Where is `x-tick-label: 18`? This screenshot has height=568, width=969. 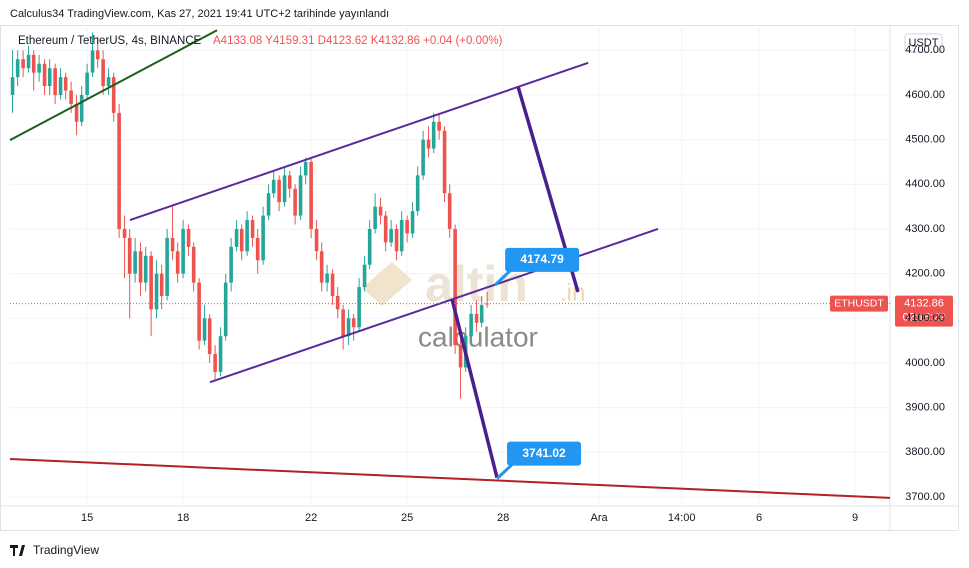 x-tick-label: 18 is located at coordinates (183, 518).